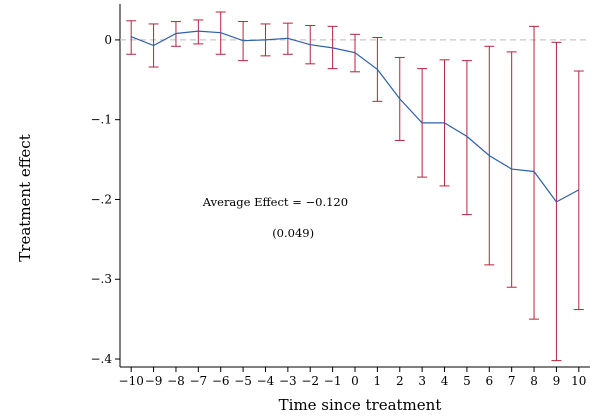  Describe the element at coordinates (101, 279) in the screenshot. I see `y-tick-label: −.3` at that location.